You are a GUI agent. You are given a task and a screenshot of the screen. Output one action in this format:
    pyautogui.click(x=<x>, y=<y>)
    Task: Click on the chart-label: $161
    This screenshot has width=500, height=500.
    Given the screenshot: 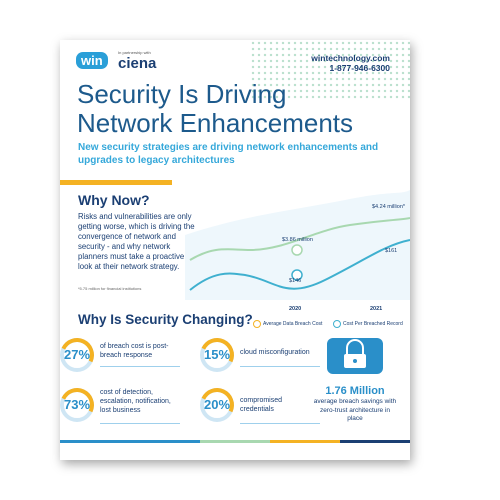 What is the action you would take?
    pyautogui.click(x=391, y=251)
    